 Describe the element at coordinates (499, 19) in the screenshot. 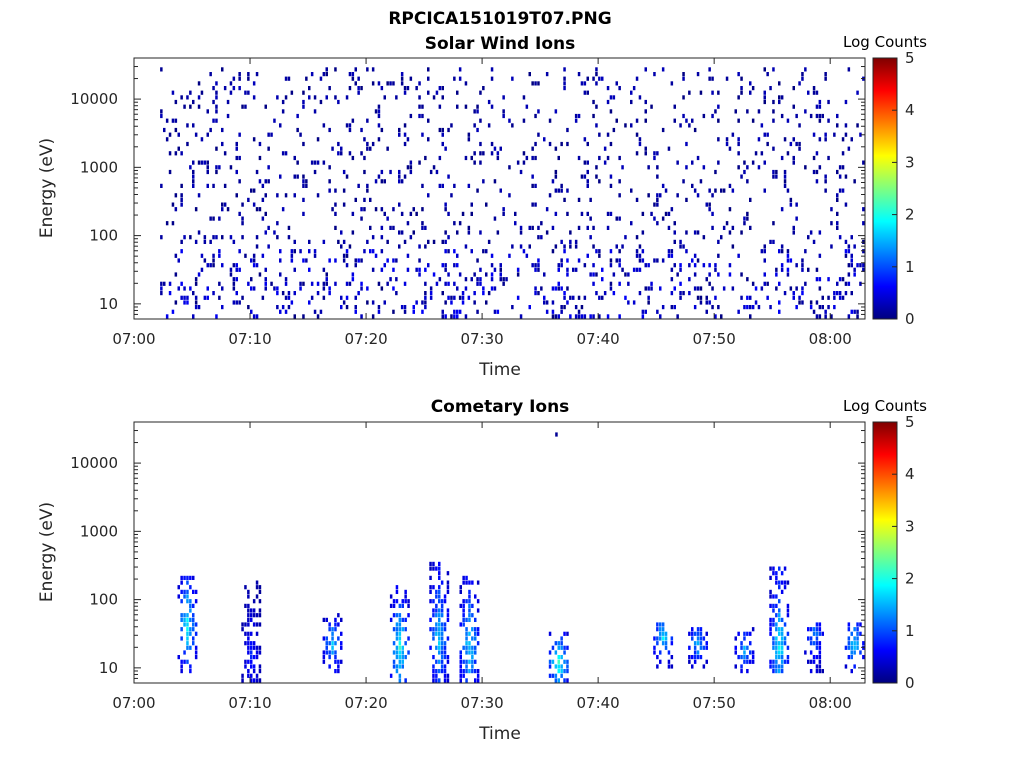

I see `figure-title: RPCICA151019T07.PNG` at that location.